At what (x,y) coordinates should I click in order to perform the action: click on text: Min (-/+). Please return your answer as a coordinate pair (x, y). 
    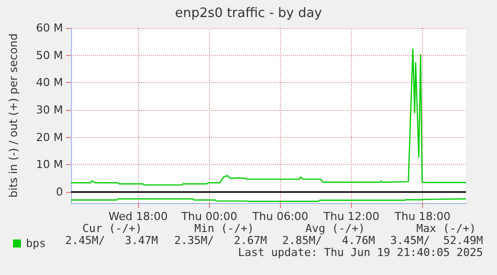
    Looking at the image, I should click on (224, 228).